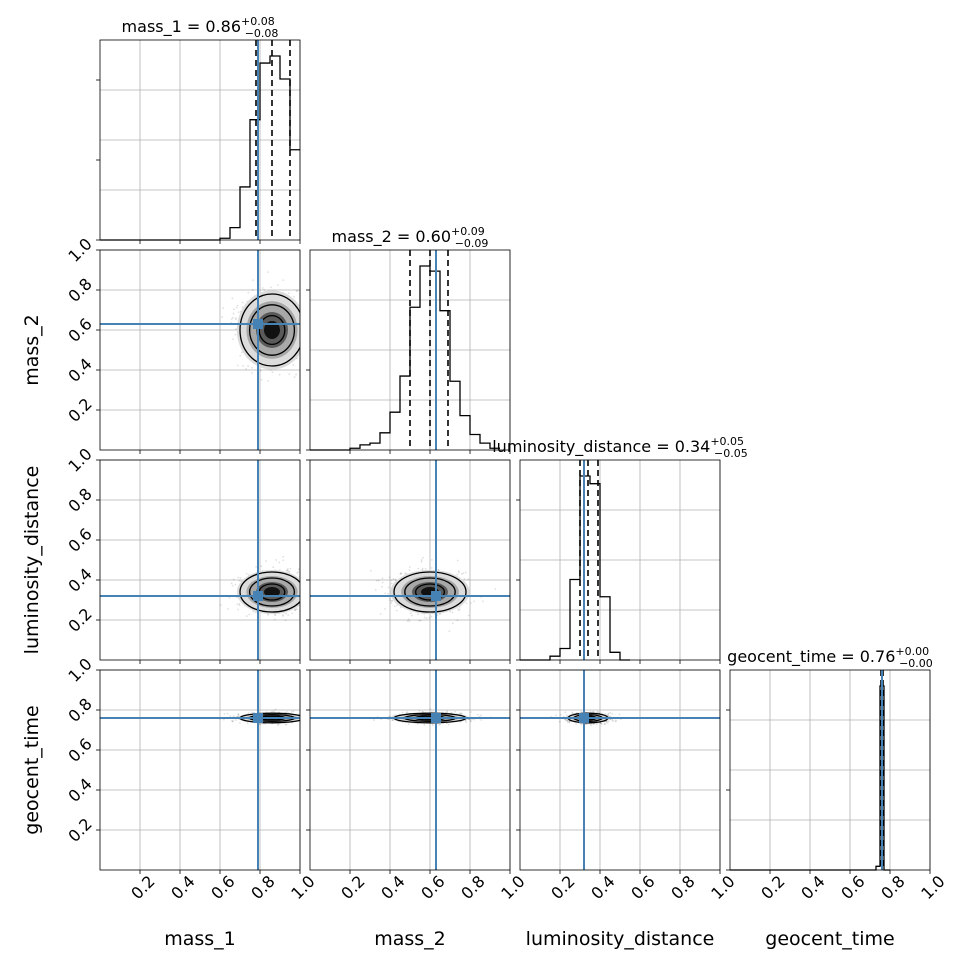 This screenshot has height=970, width=970. I want to click on panel-background, so click(410, 560).